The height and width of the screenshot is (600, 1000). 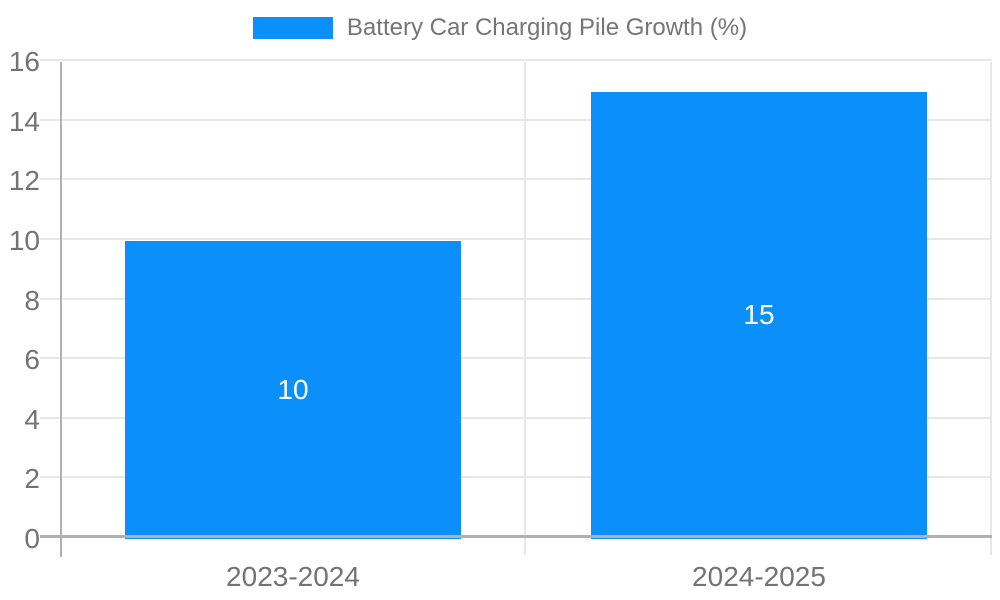 What do you see at coordinates (516, 536) in the screenshot?
I see `x-axis-baseline` at bounding box center [516, 536].